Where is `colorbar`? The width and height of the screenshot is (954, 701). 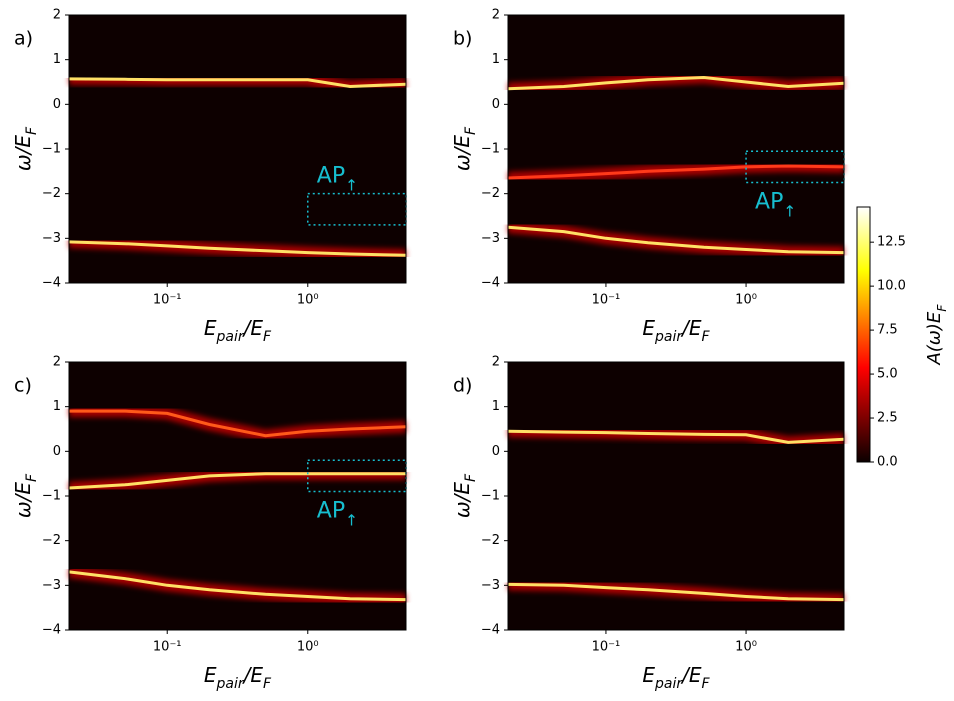 colorbar is located at coordinates (863, 334).